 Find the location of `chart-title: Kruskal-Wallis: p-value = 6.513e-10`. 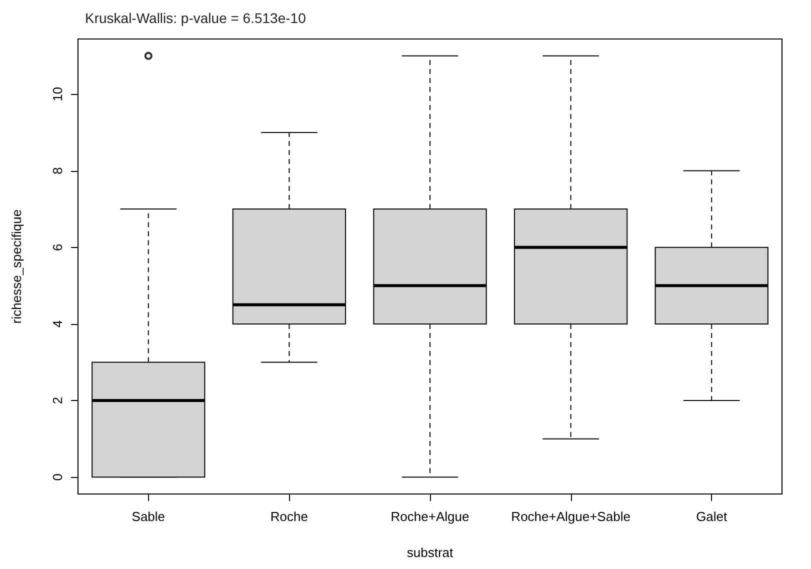

chart-title: Kruskal-Wallis: p-value = 6.513e-10 is located at coordinates (195, 18).